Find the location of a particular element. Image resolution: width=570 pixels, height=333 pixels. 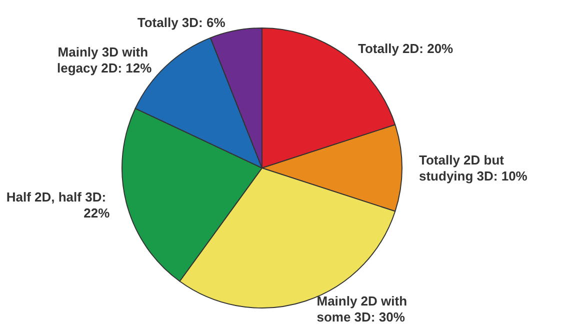

slice-label: Totally 3D: 6% is located at coordinates (181, 22).